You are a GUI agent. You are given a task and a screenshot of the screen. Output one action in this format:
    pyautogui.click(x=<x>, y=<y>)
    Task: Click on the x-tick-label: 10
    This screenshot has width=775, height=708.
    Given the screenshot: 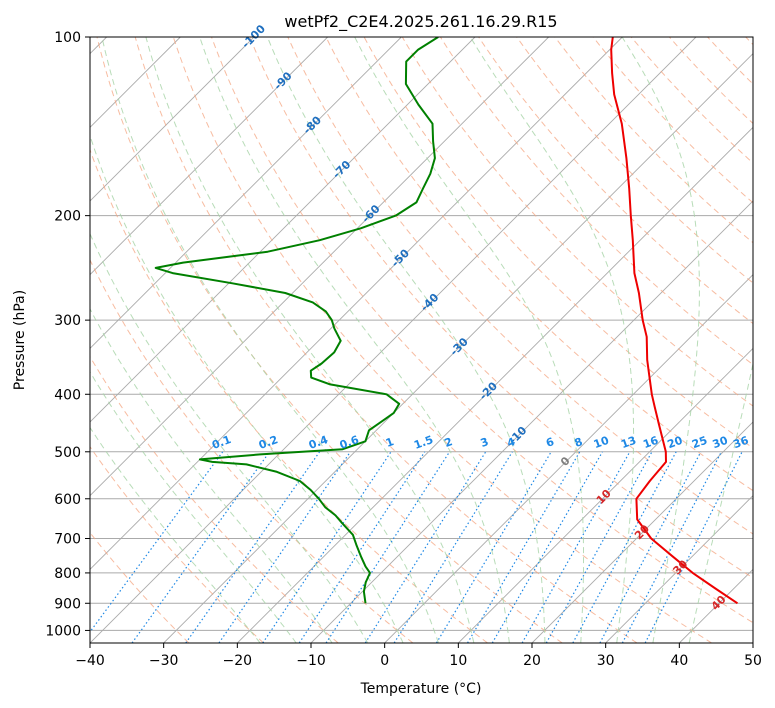 What is the action you would take?
    pyautogui.click(x=458, y=661)
    